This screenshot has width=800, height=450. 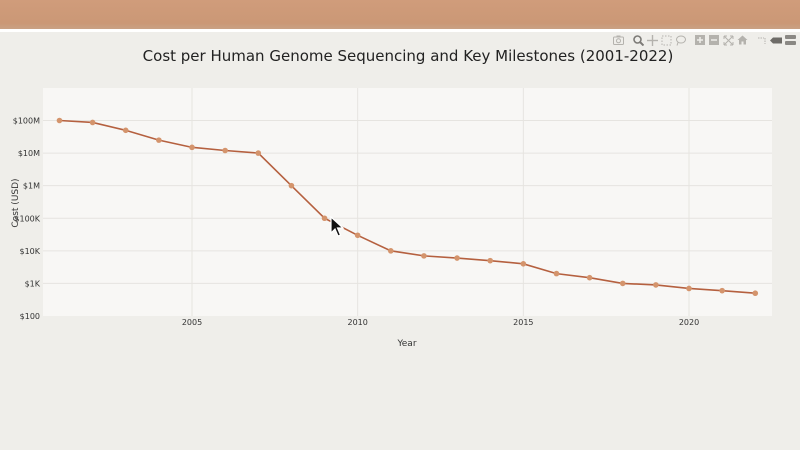 I want to click on data-point-2006, so click(x=225, y=150).